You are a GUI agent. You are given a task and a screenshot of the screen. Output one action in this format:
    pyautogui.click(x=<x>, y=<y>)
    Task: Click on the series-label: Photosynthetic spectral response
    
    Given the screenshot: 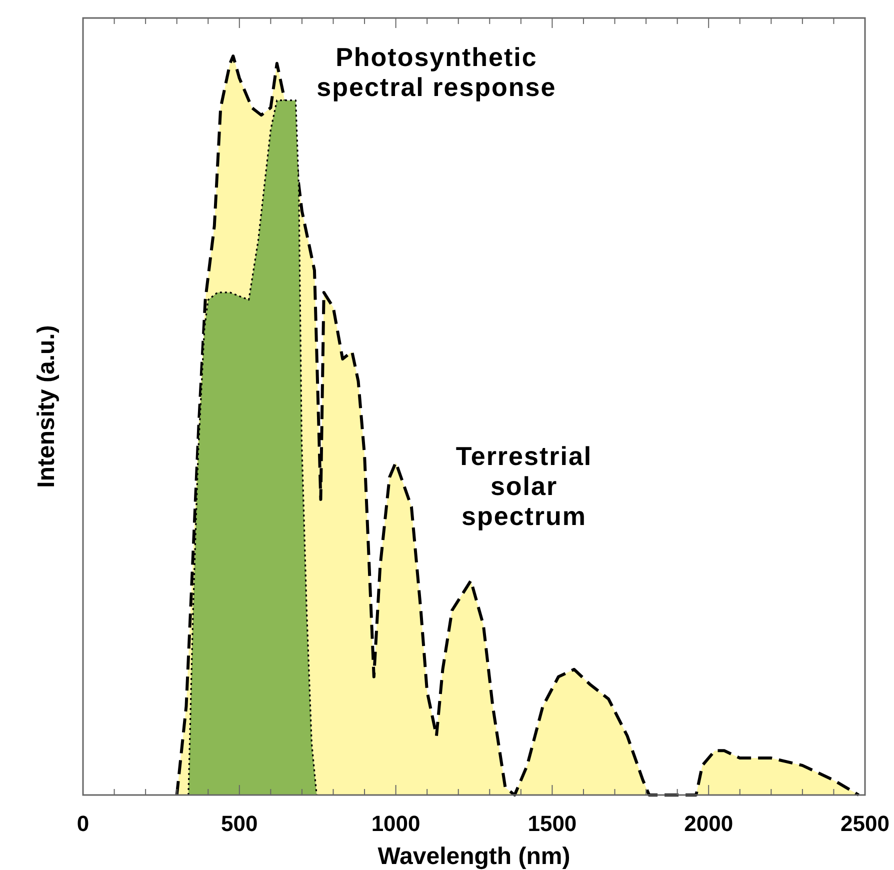 What is the action you would take?
    pyautogui.click(x=436, y=72)
    